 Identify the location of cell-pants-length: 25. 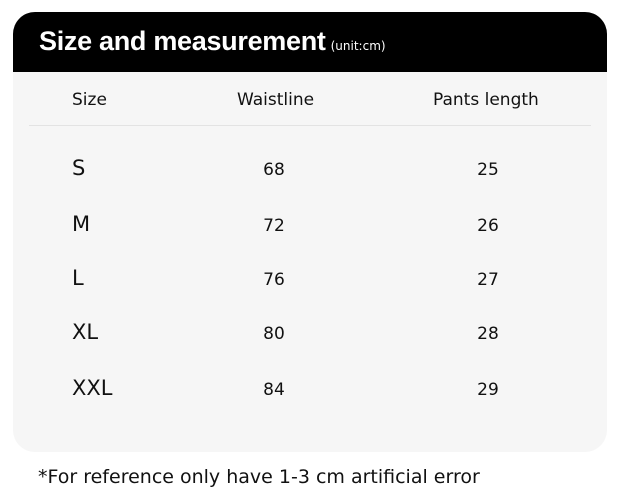
(488, 170).